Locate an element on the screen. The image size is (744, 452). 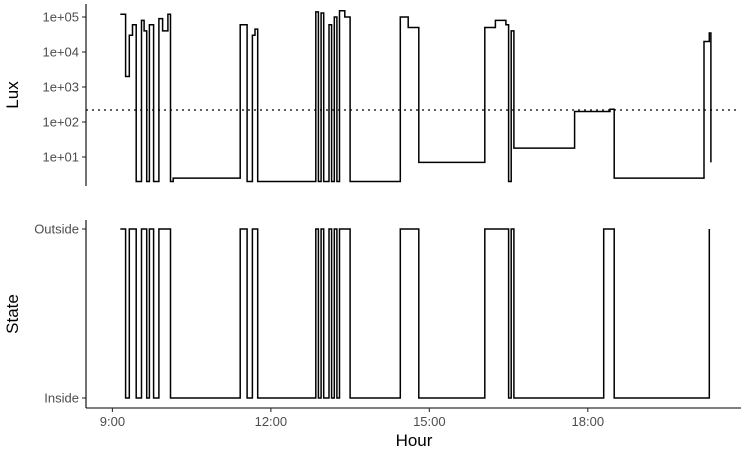
lux-y-tick-label: 1e+05 is located at coordinates (60, 17).